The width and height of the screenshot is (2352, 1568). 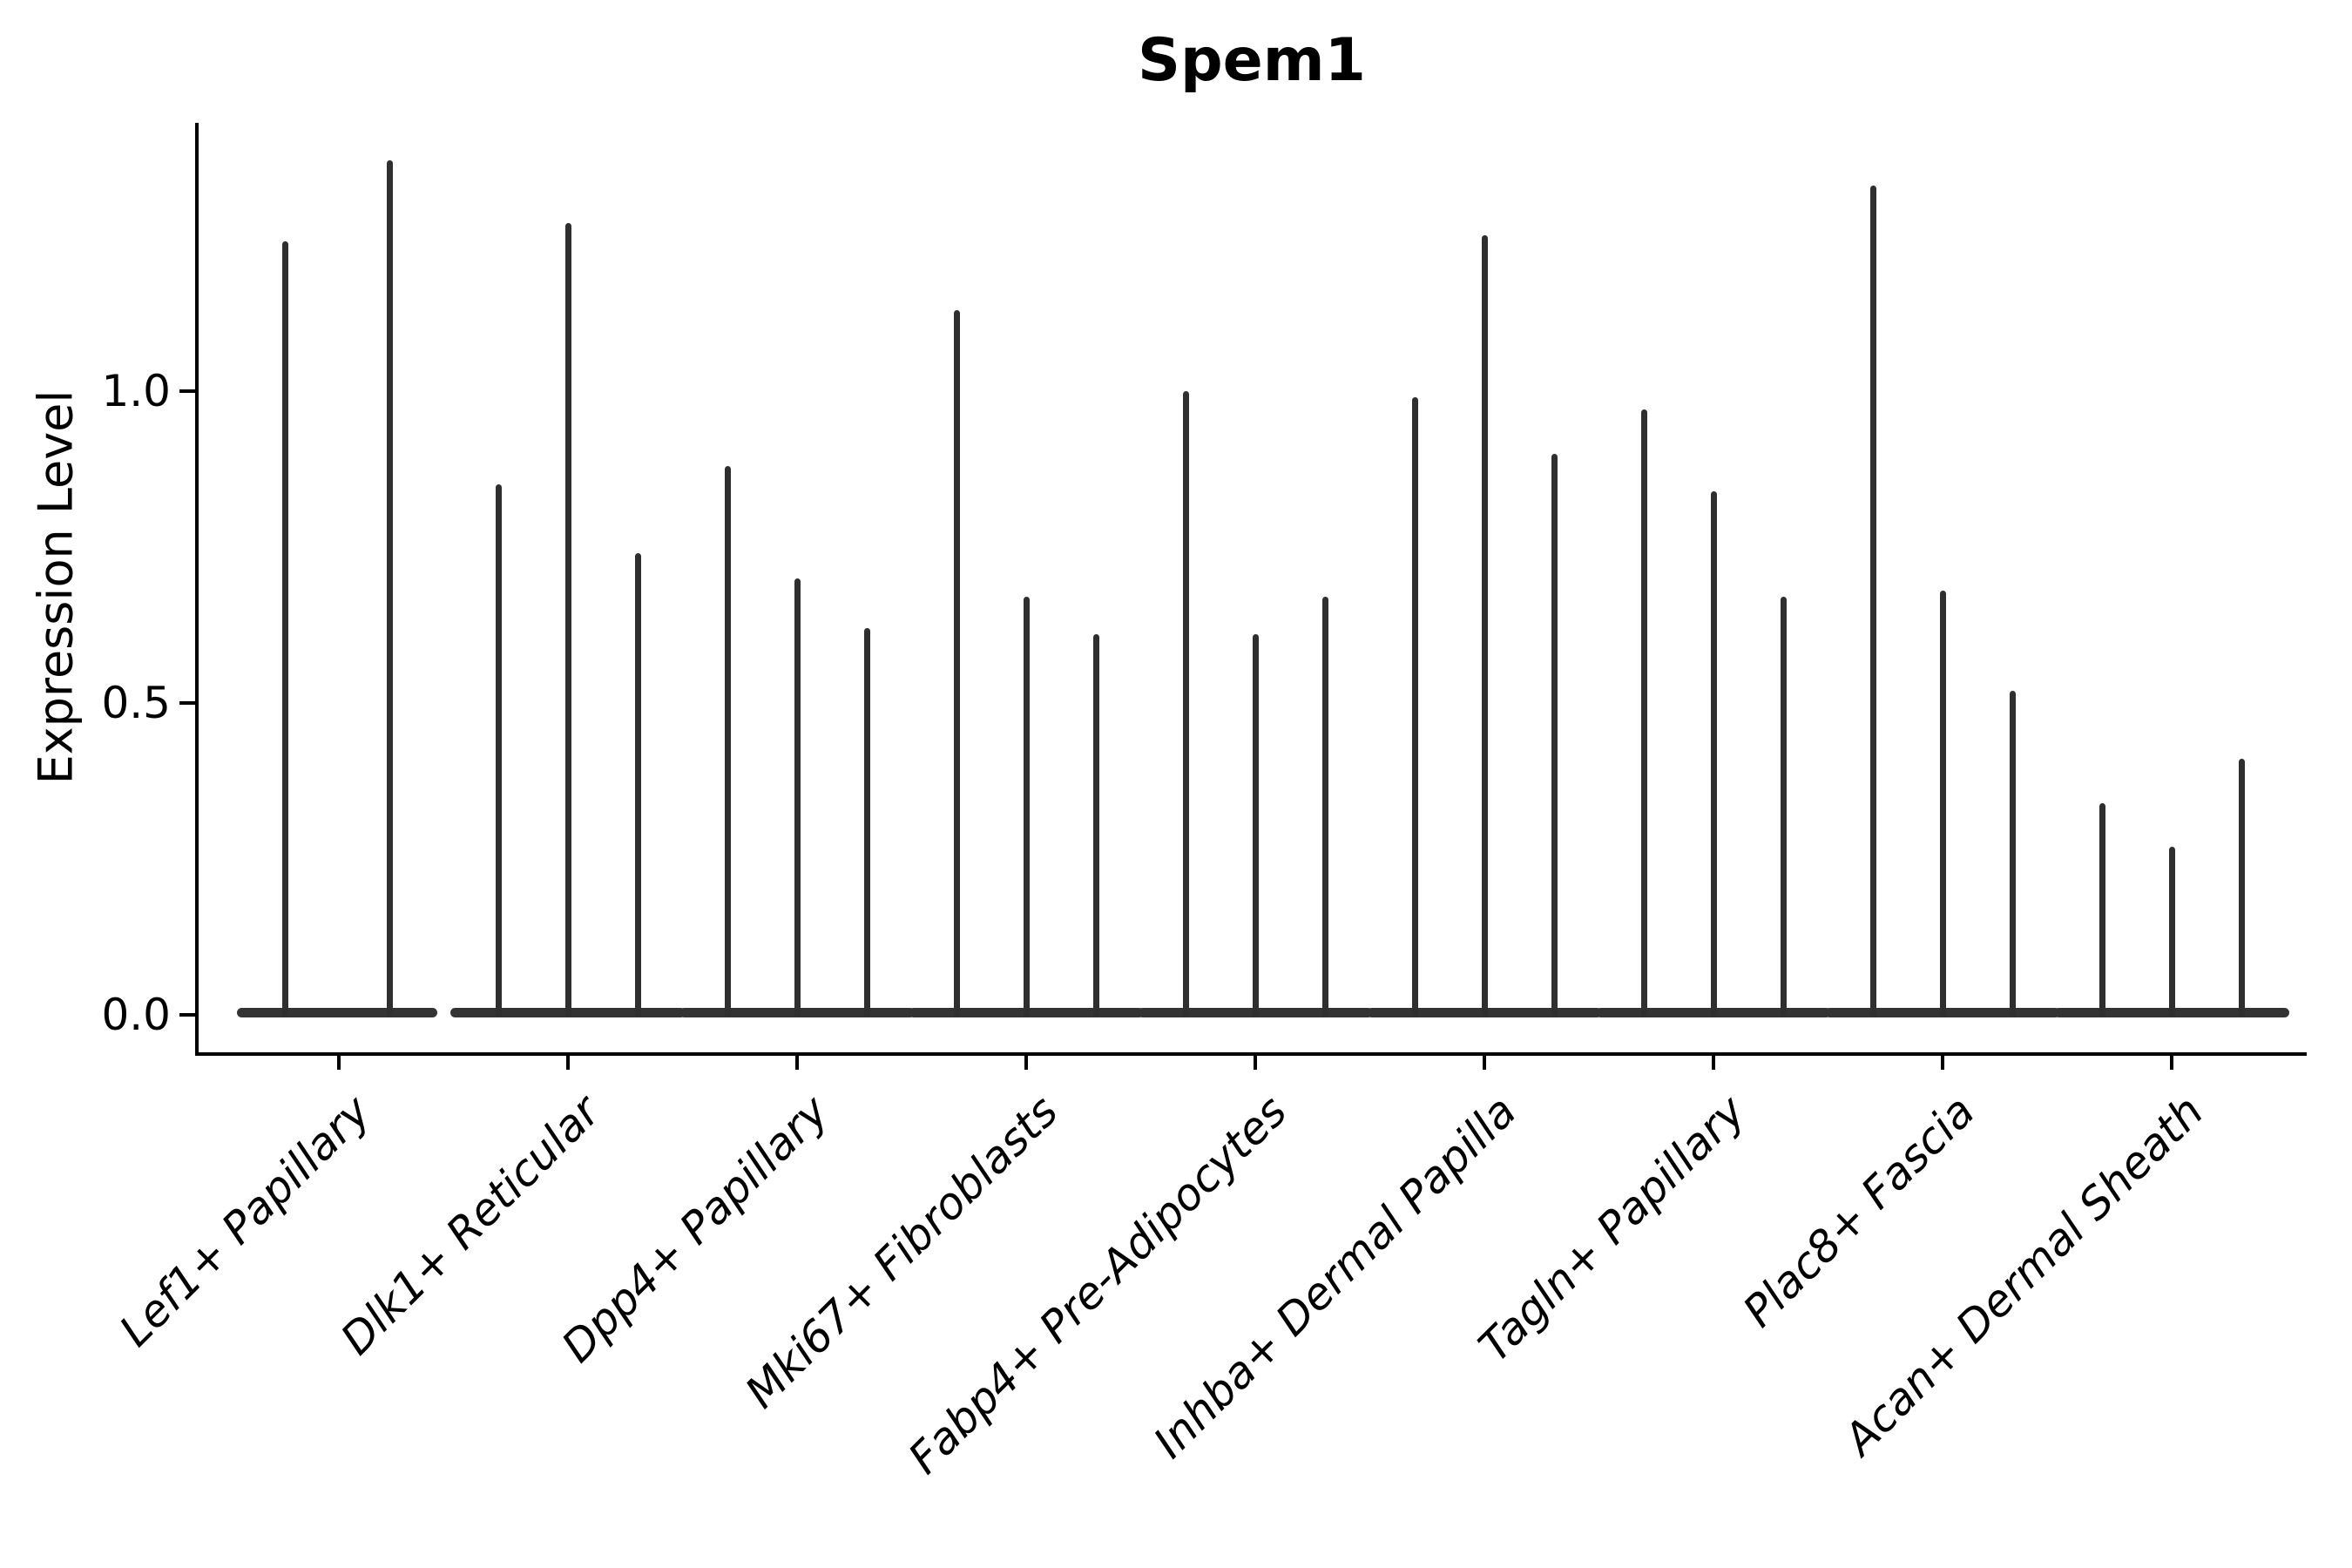 What do you see at coordinates (1098, 1284) in the screenshot?
I see `x-tick-label: Fabp4+ Pre-Adipocytes` at bounding box center [1098, 1284].